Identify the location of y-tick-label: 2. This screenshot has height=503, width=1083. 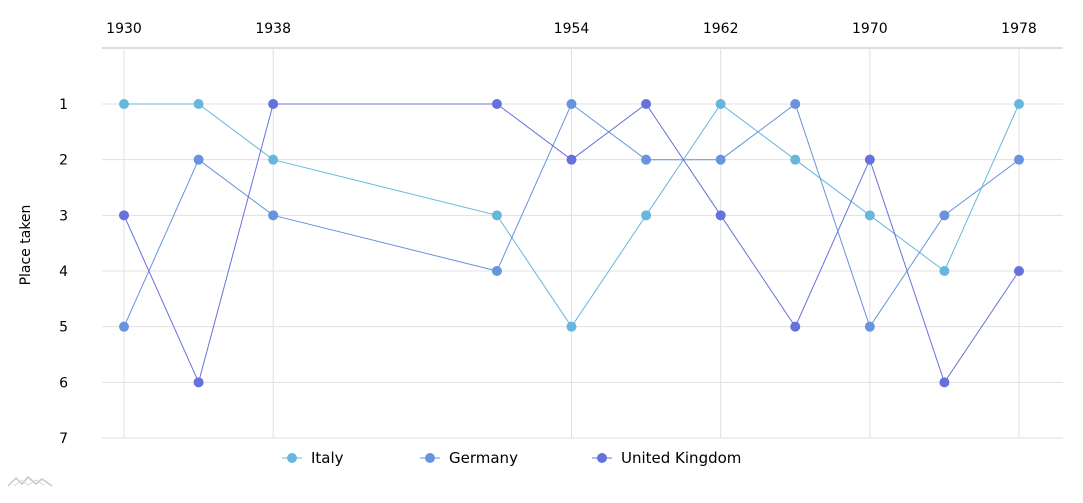
(63, 161).